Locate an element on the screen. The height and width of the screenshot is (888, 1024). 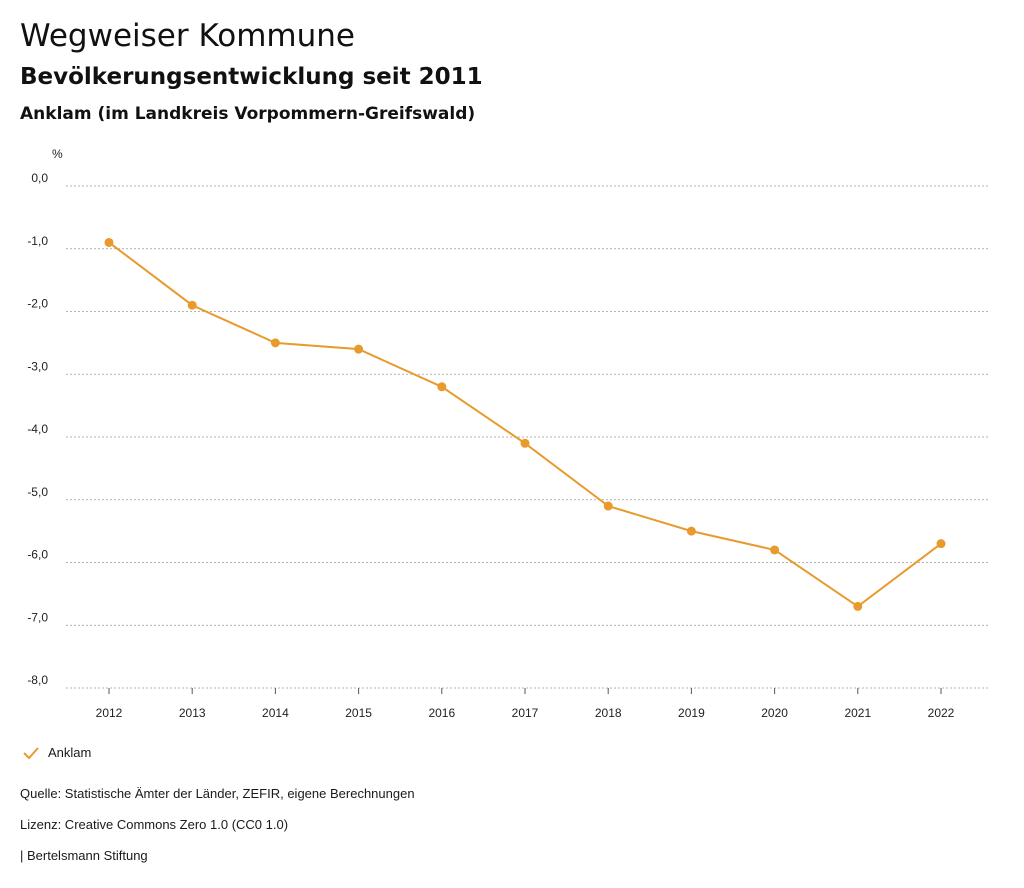
legend-check-icon is located at coordinates (31, 752).